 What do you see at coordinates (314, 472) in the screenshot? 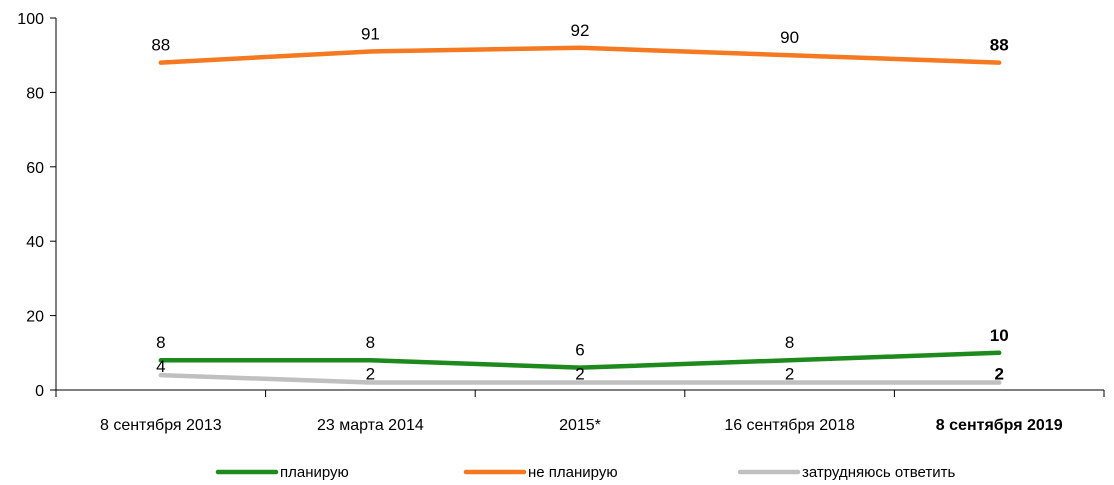
I see `legend-label: планирую` at bounding box center [314, 472].